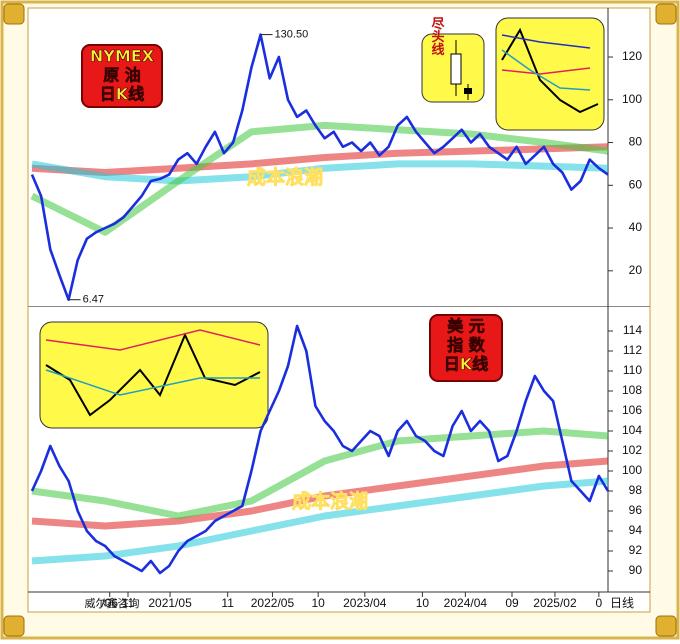 This screenshot has width=680, height=644. What do you see at coordinates (466, 326) in the screenshot?
I see `title-line: 美 元` at bounding box center [466, 326].